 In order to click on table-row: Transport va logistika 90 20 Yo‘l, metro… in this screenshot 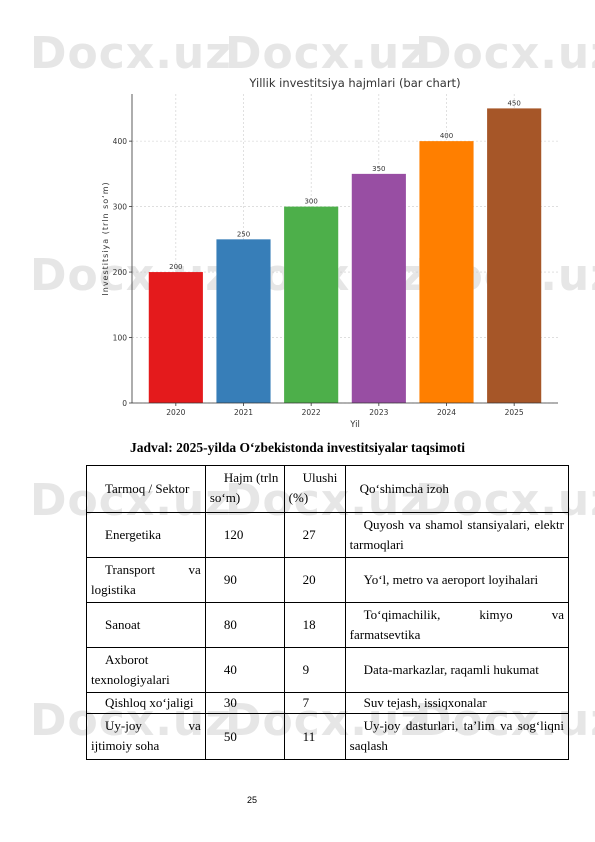, I will do `click(328, 580)`.